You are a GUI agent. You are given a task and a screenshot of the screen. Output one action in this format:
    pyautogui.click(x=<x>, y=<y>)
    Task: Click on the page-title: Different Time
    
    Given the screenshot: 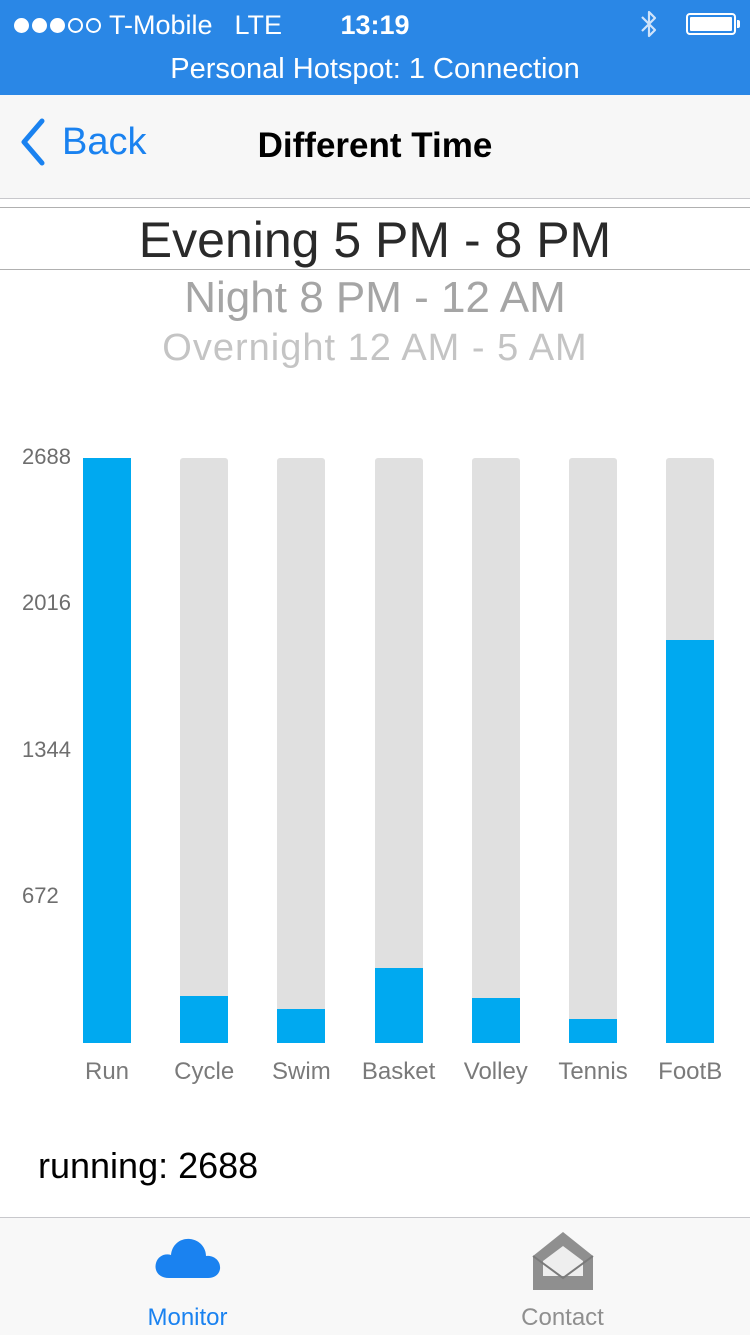 What is the action you would take?
    pyautogui.click(x=375, y=145)
    